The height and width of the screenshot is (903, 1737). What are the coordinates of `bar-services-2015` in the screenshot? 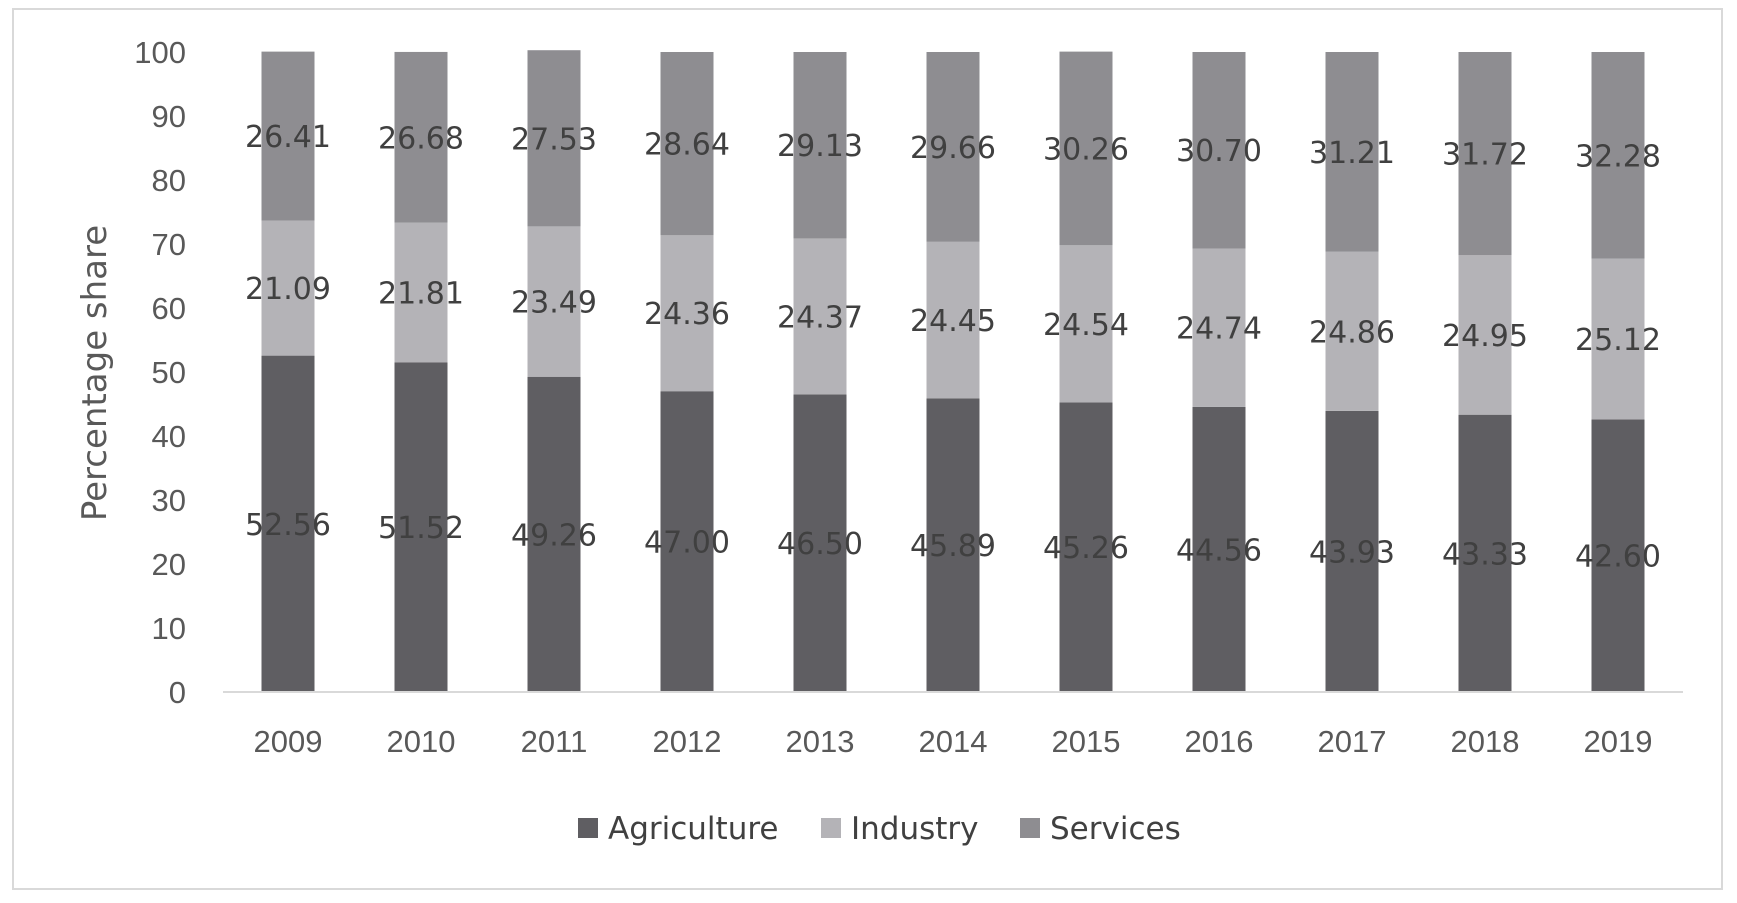 It's located at (1086, 148).